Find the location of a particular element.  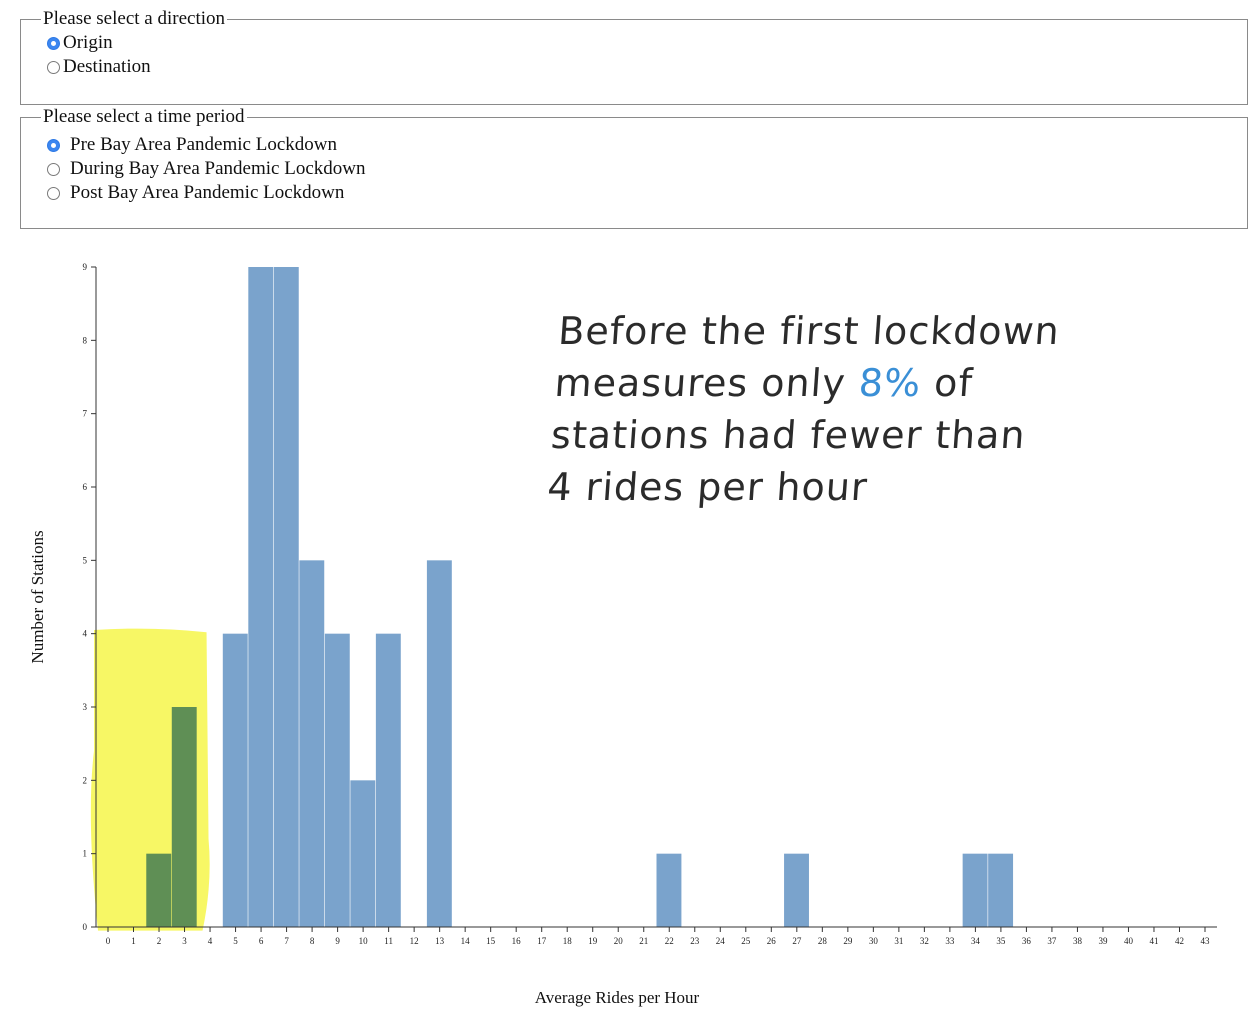

x-tick-label: 32 is located at coordinates (924, 941).